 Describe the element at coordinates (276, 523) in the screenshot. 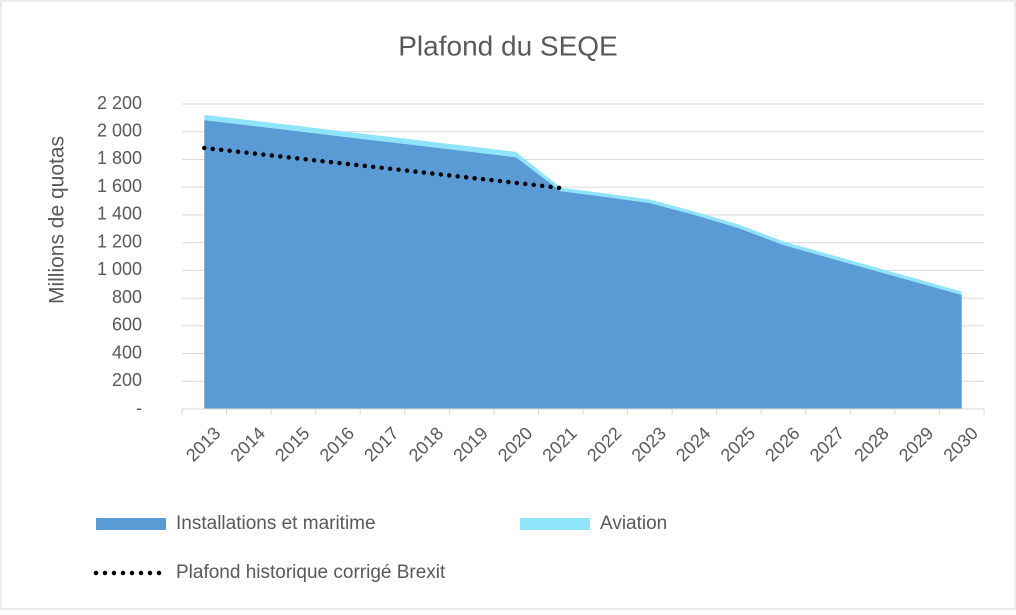

I see `legend-label: Installations et maritime` at that location.